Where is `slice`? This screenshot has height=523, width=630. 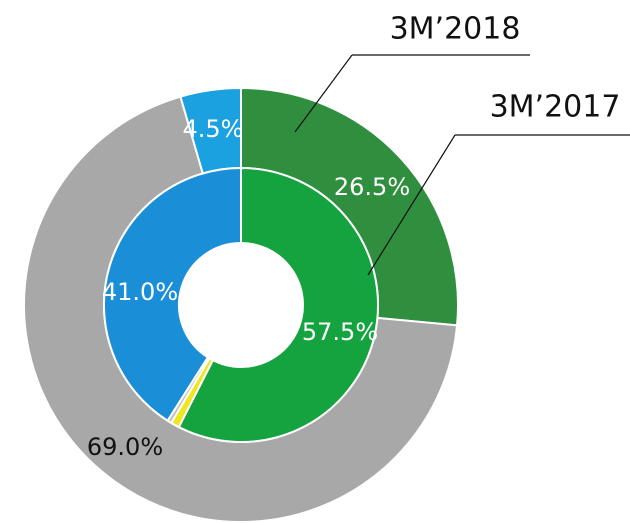 slice is located at coordinates (172, 294).